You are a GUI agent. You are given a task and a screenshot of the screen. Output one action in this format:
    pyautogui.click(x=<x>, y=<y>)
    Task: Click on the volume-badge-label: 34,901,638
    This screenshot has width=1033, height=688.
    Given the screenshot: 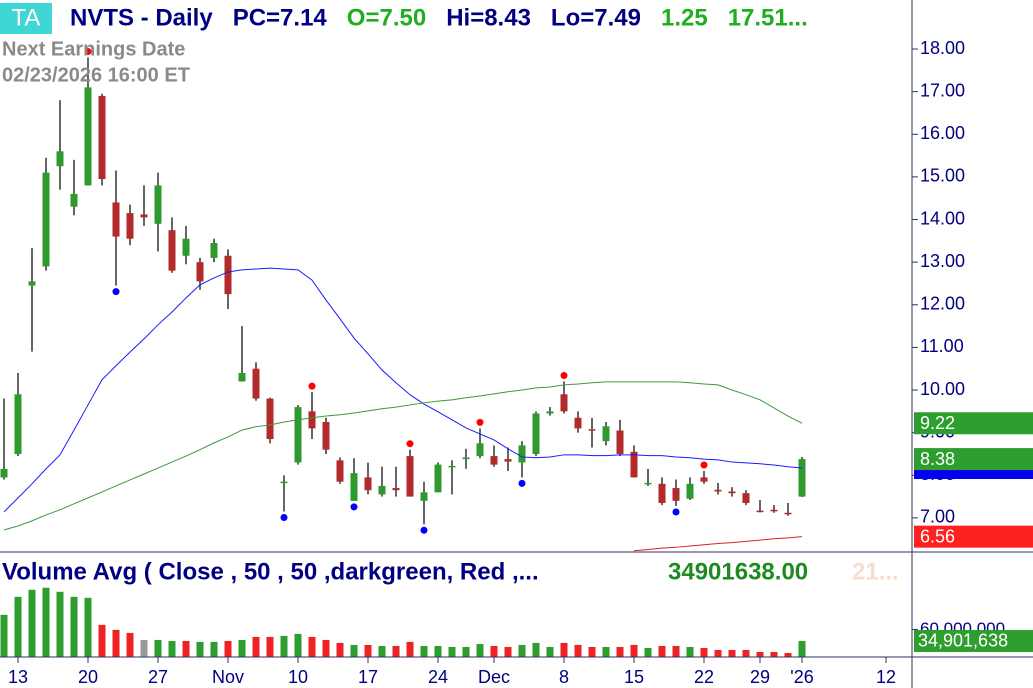 What is the action you would take?
    pyautogui.click(x=963, y=641)
    